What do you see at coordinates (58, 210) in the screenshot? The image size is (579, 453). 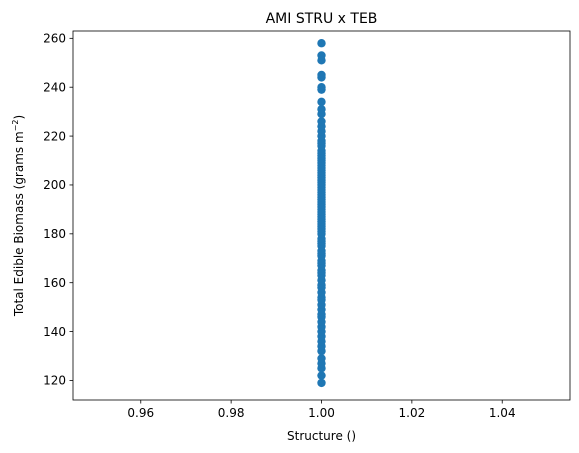 I see `y-axis-ticks: 120 140 160 180 200 220 240 260` at bounding box center [58, 210].